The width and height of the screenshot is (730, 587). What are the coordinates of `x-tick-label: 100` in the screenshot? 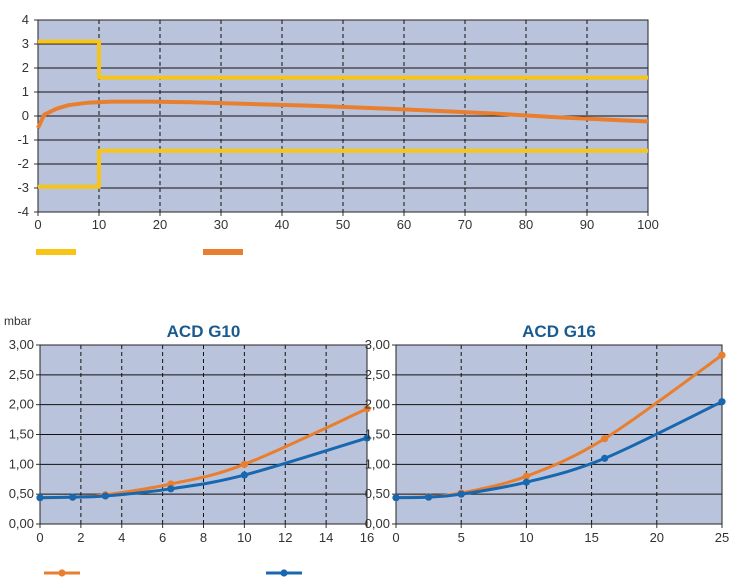 It's located at (648, 224).